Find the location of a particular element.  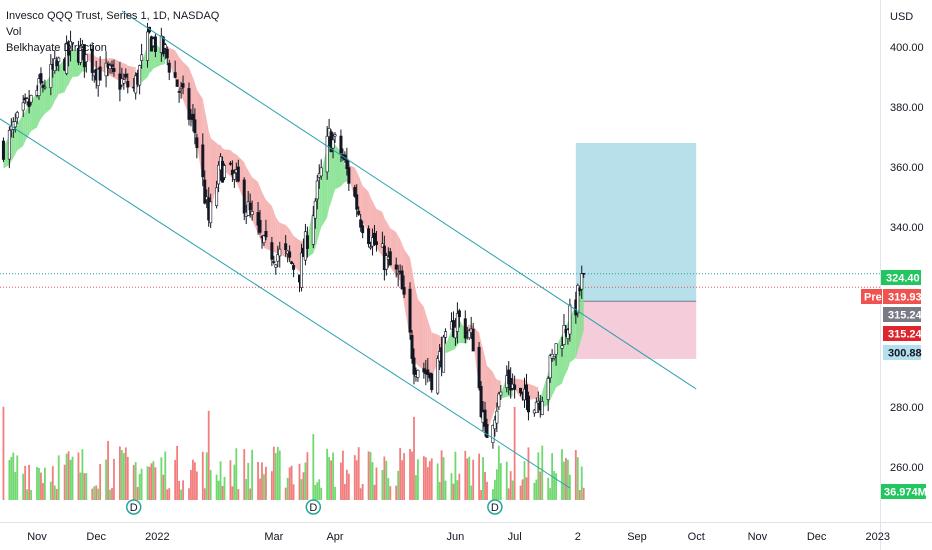

price-axis: USD 400.00 380.00 360.00 340.00 280.00 260.00 is located at coordinates (907, 242).